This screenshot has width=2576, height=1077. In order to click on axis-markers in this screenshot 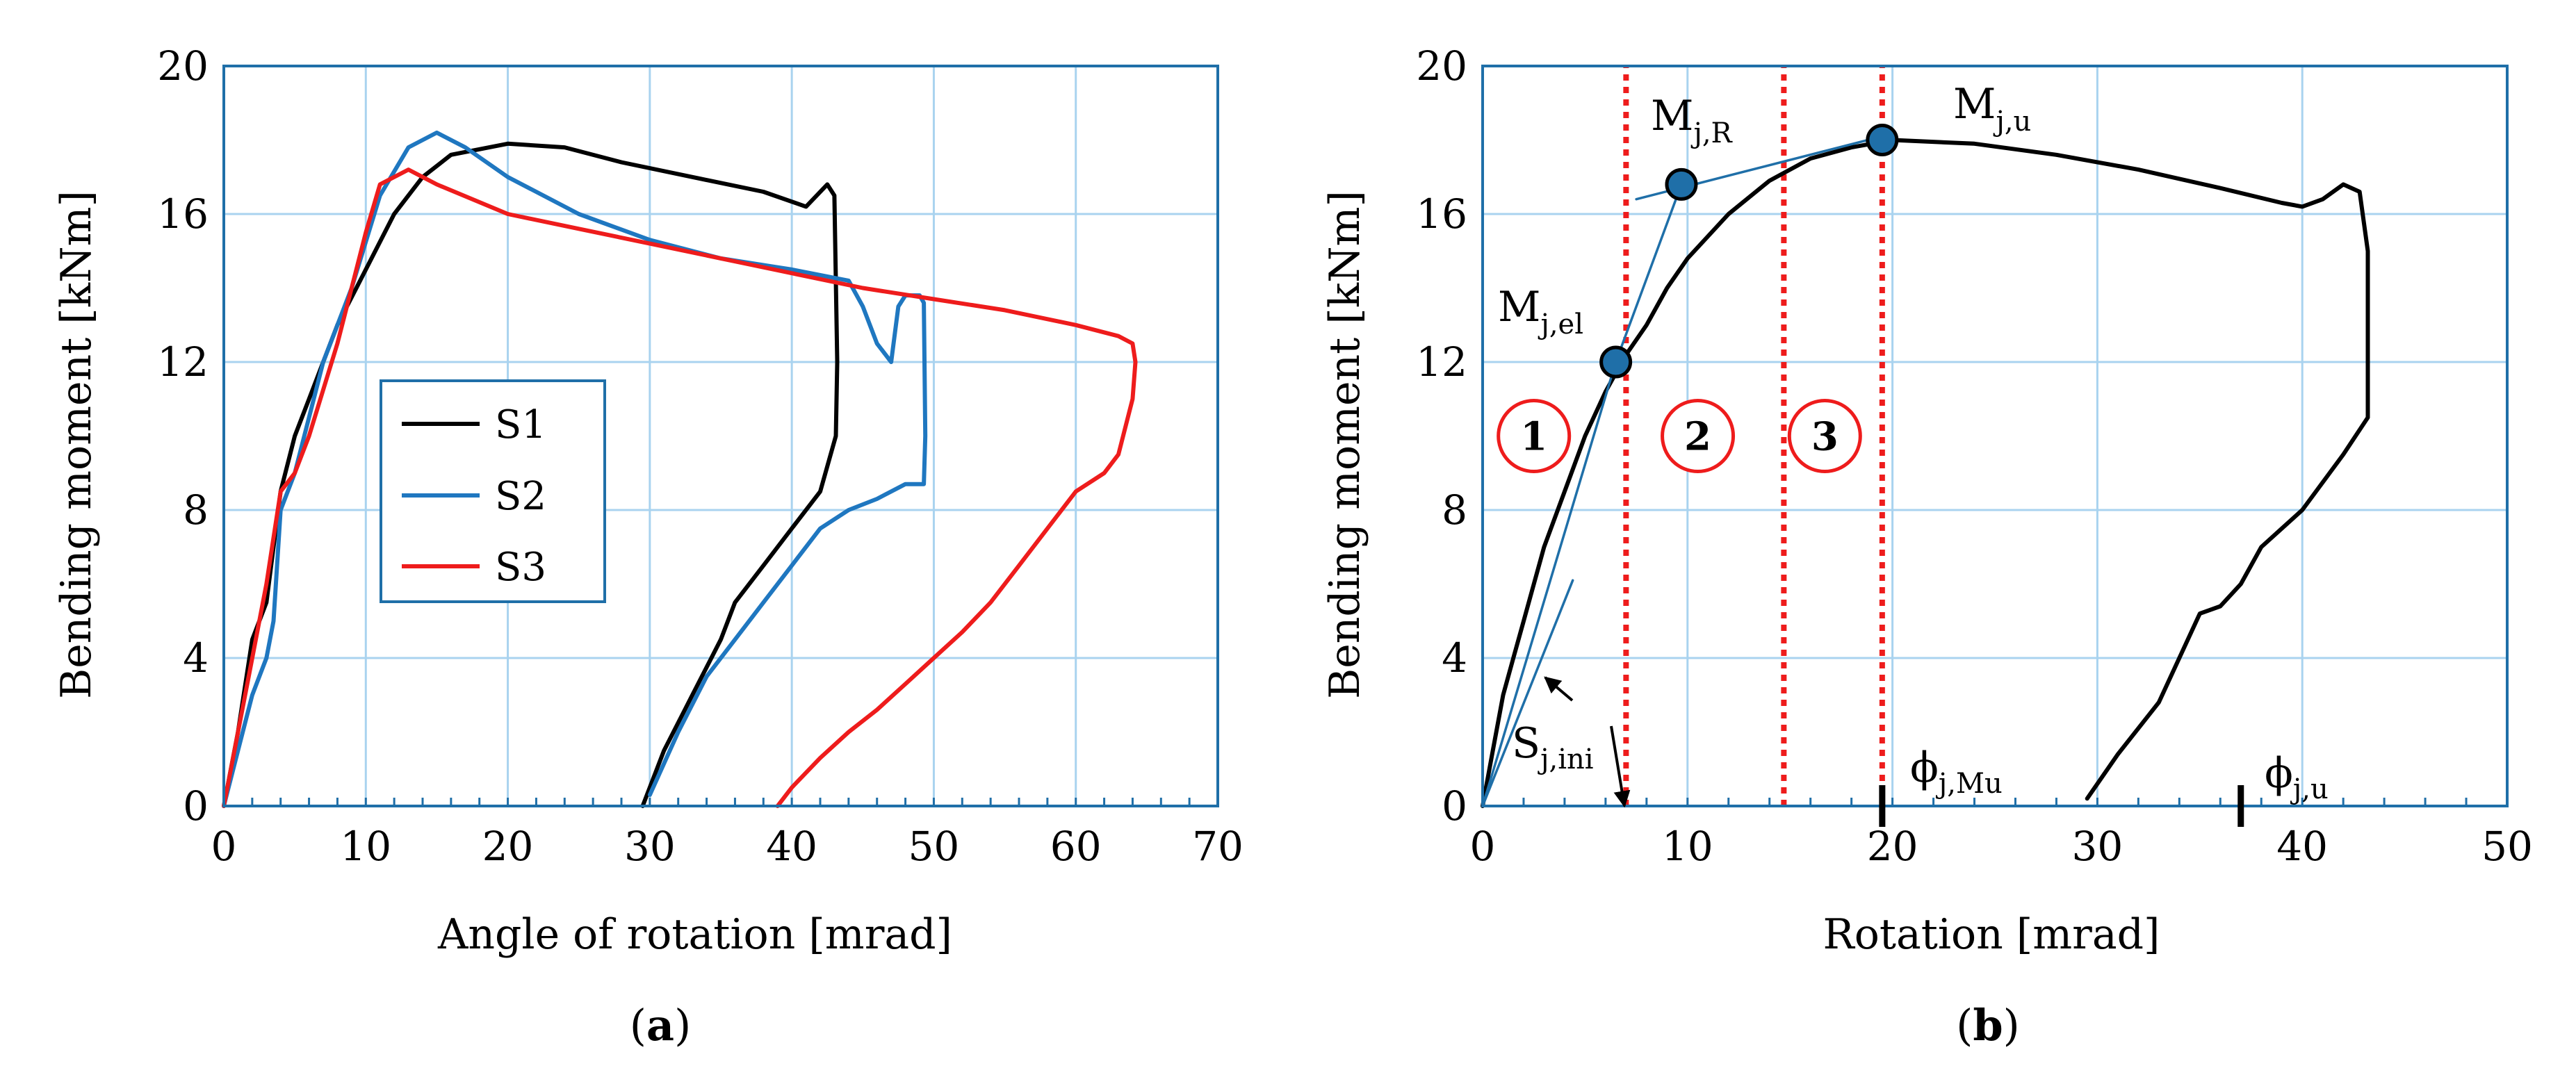, I will do `click(2061, 806)`.